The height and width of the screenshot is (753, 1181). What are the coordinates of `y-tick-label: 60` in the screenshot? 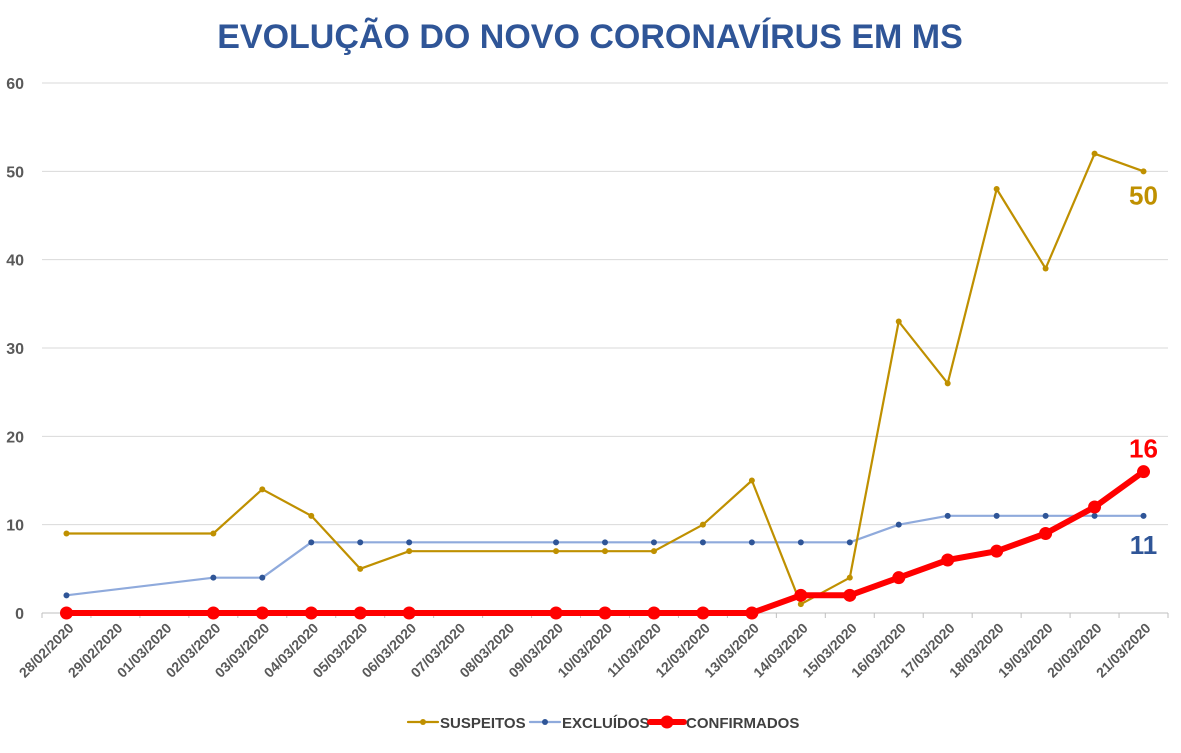 It's located at (15, 84).